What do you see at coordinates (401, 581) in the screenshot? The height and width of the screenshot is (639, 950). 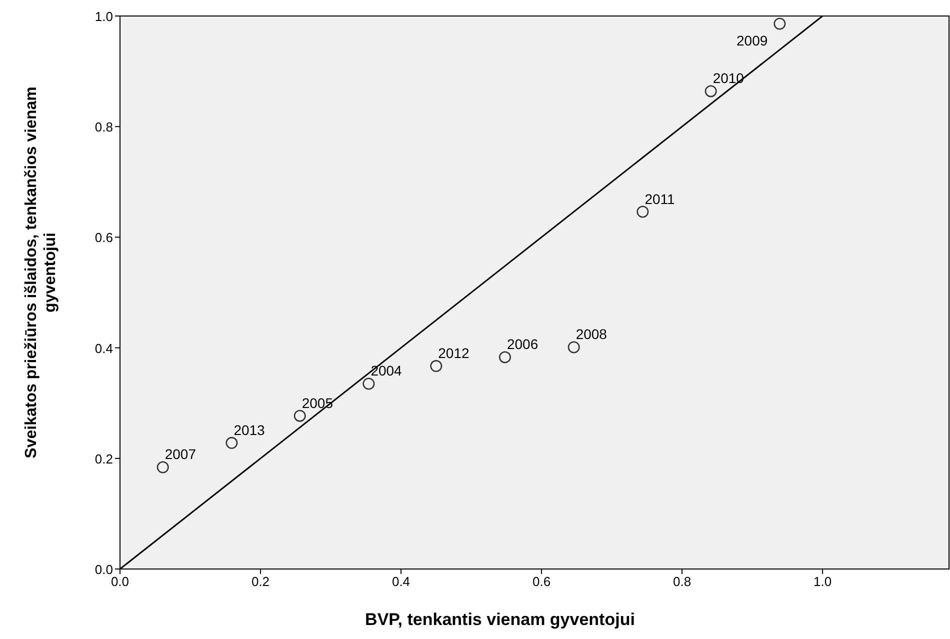 I see `x-tick-label: 0.4` at bounding box center [401, 581].